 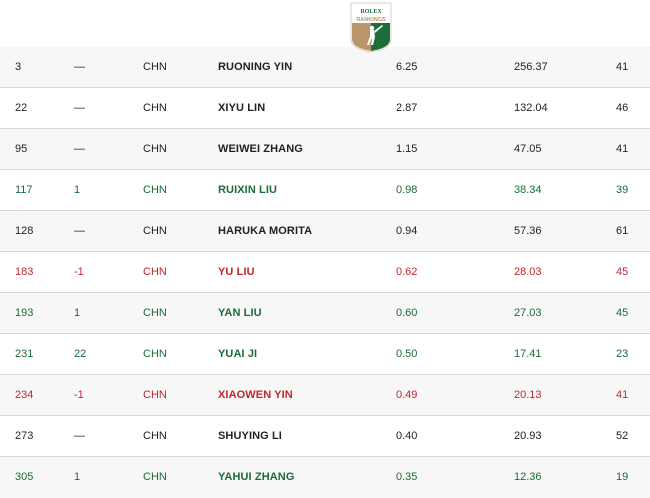 What do you see at coordinates (407, 436) in the screenshot?
I see `average-points-cell: 0.40` at bounding box center [407, 436].